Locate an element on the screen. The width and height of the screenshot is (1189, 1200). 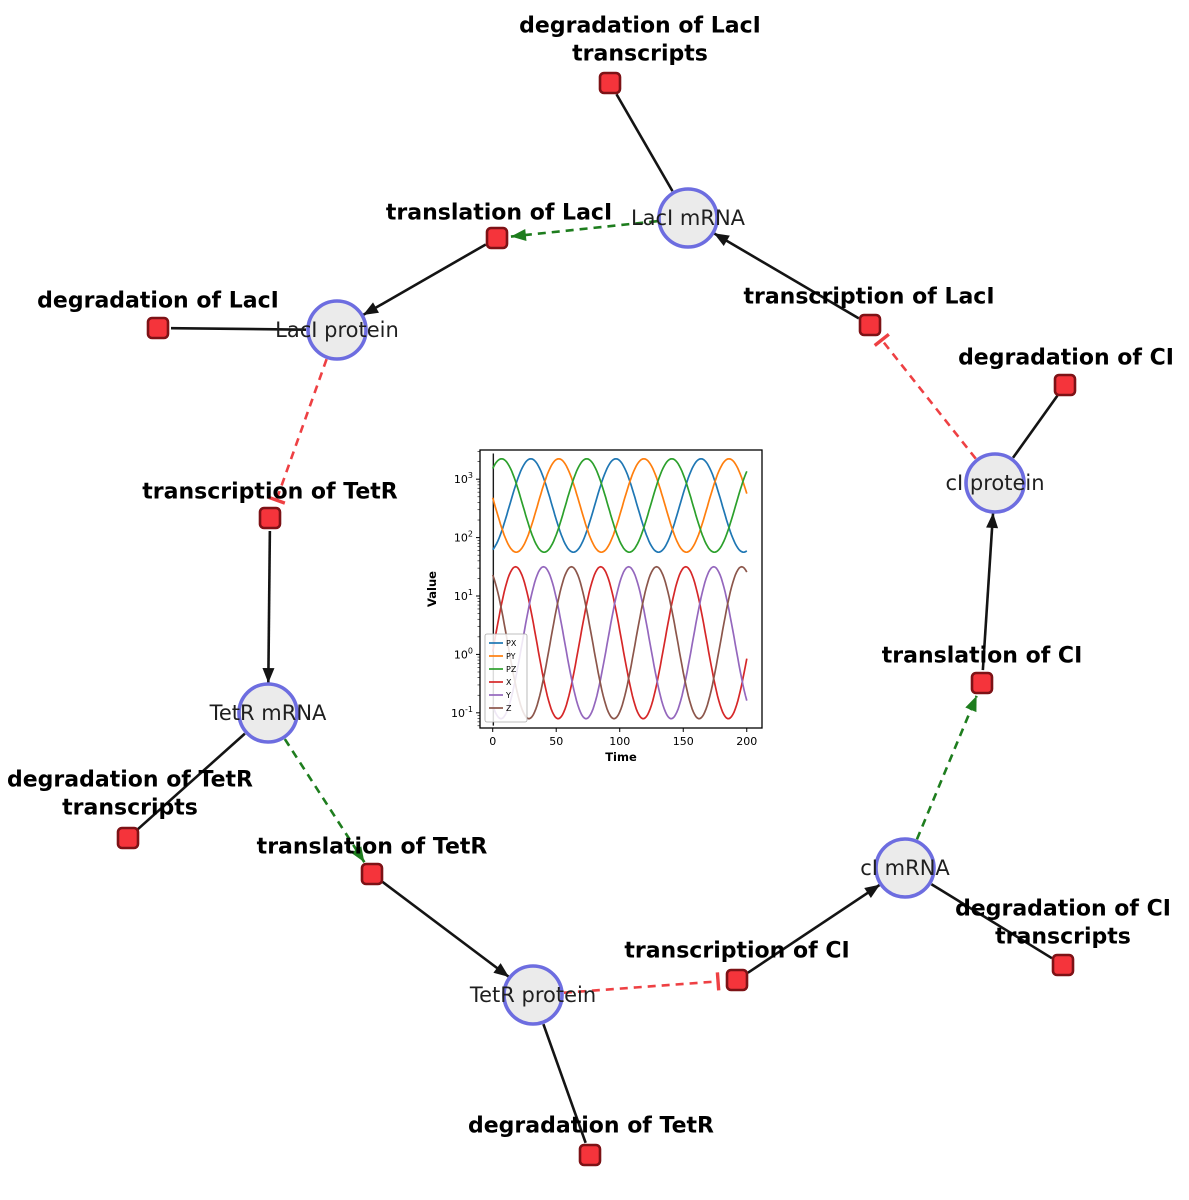
chart-series-Y is located at coordinates (619, 642).